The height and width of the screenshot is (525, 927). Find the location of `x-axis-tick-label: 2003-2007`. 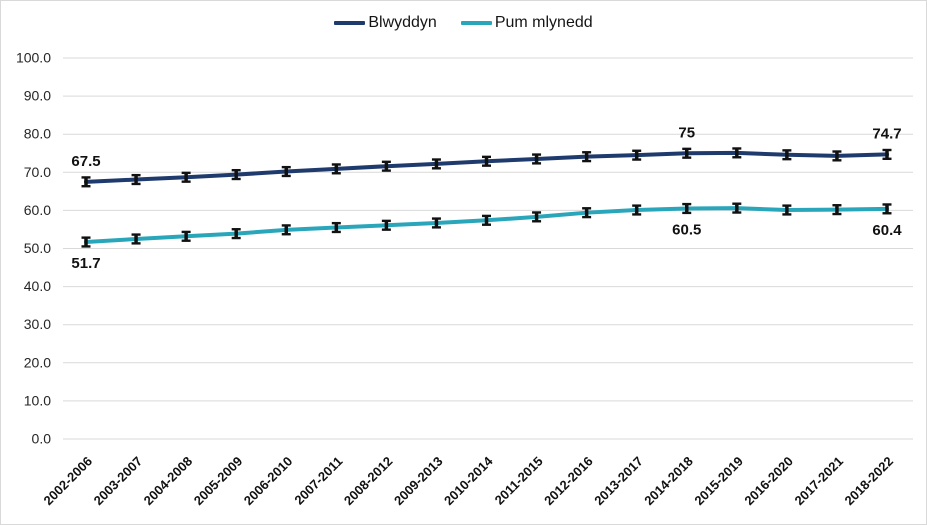

x-axis-tick-label: 2003-2007 is located at coordinates (118, 481).